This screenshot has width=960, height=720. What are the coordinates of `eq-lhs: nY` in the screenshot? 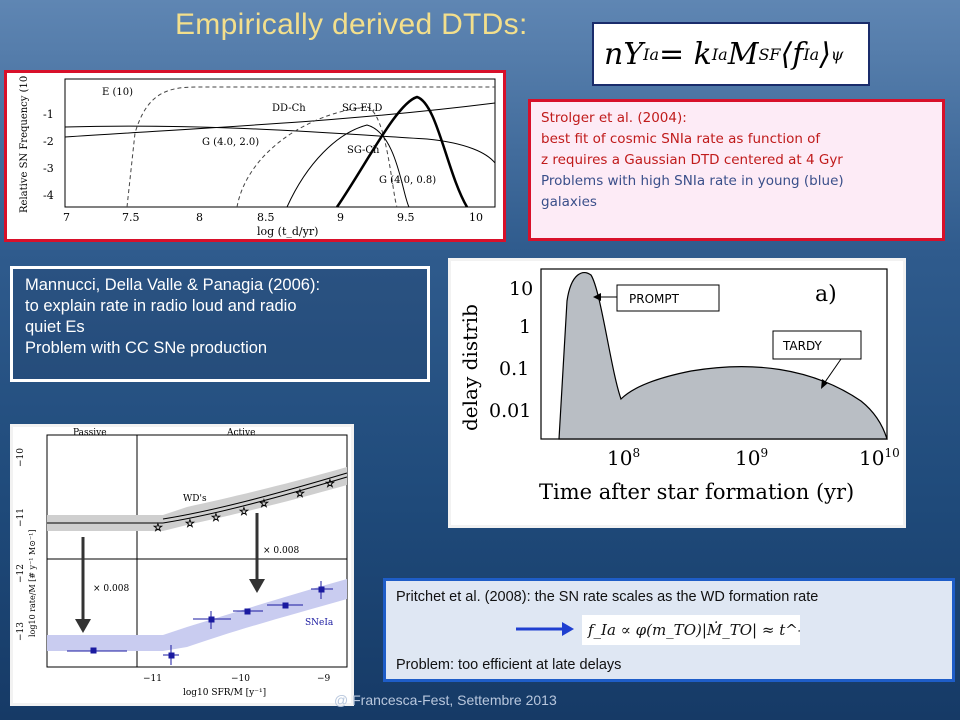 It's located at (624, 54).